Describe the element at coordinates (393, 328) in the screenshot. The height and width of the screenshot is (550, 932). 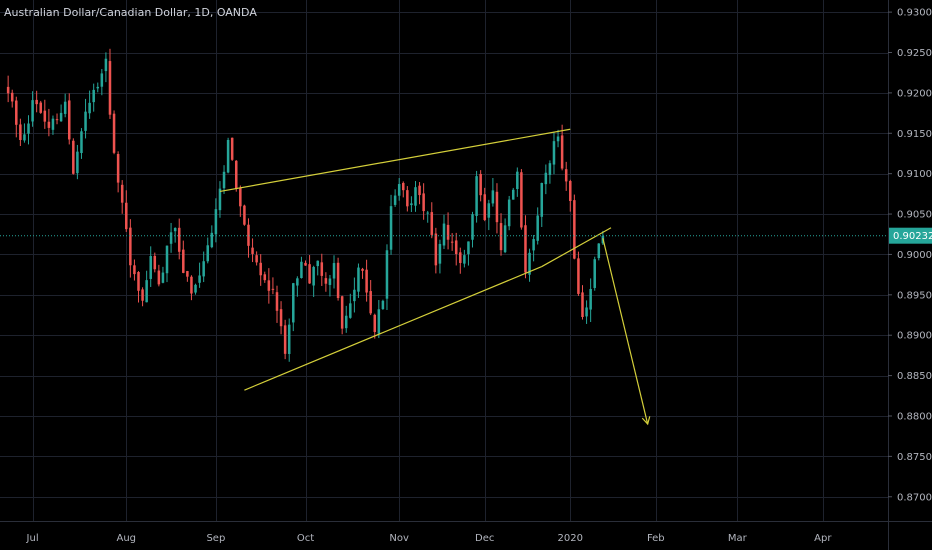
I see `lower-trendline` at that location.